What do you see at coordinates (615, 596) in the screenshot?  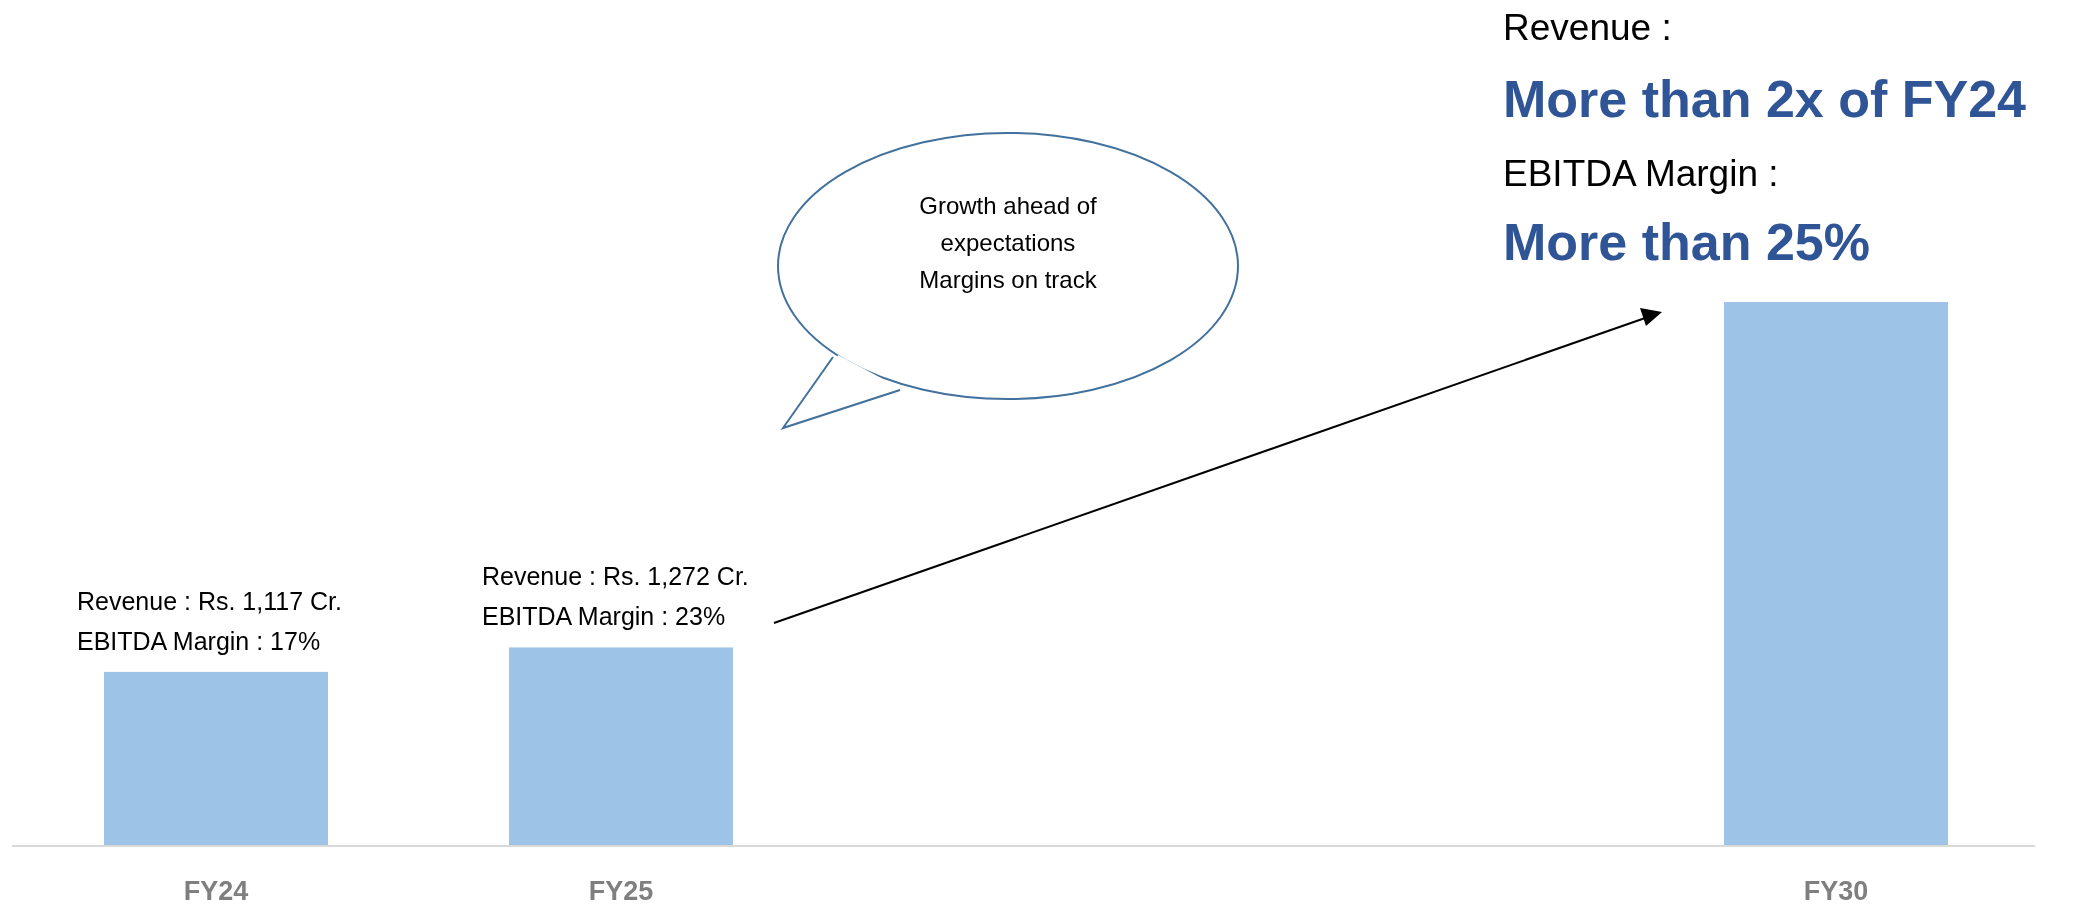 I see `annotation: Revenue : Rs. 1,272 Cr. EBITDA Margin : 23%` at bounding box center [615, 596].